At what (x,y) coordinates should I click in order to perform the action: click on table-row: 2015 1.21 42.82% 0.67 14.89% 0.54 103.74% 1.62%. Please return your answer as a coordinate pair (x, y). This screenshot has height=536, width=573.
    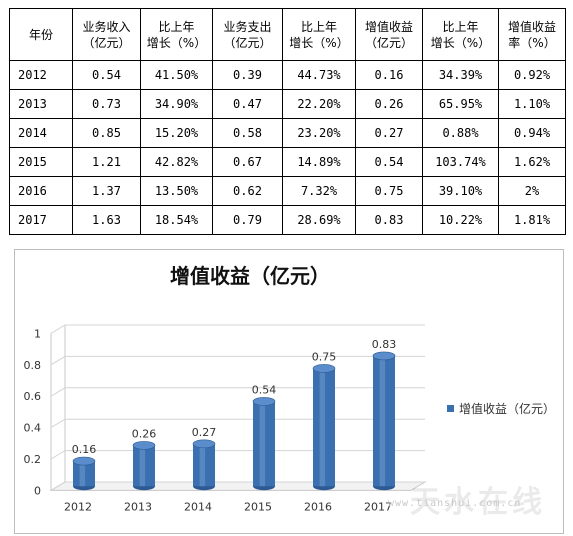
    Looking at the image, I should click on (287, 162).